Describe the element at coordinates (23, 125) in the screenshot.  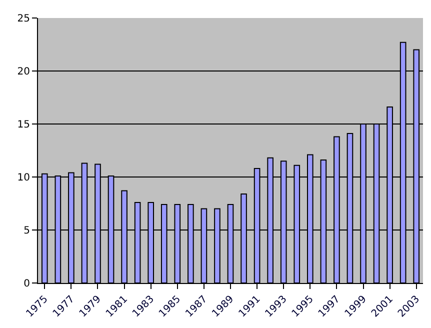
I see `y-tick-label: 15` at that location.